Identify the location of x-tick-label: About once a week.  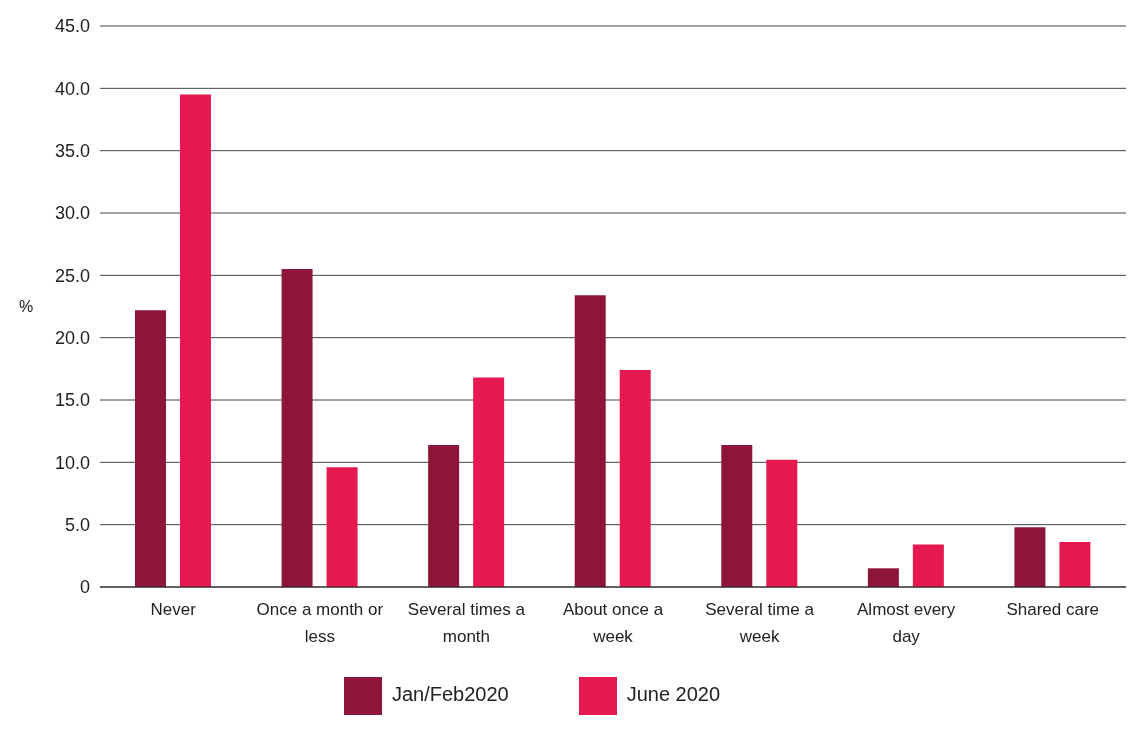
(613, 623).